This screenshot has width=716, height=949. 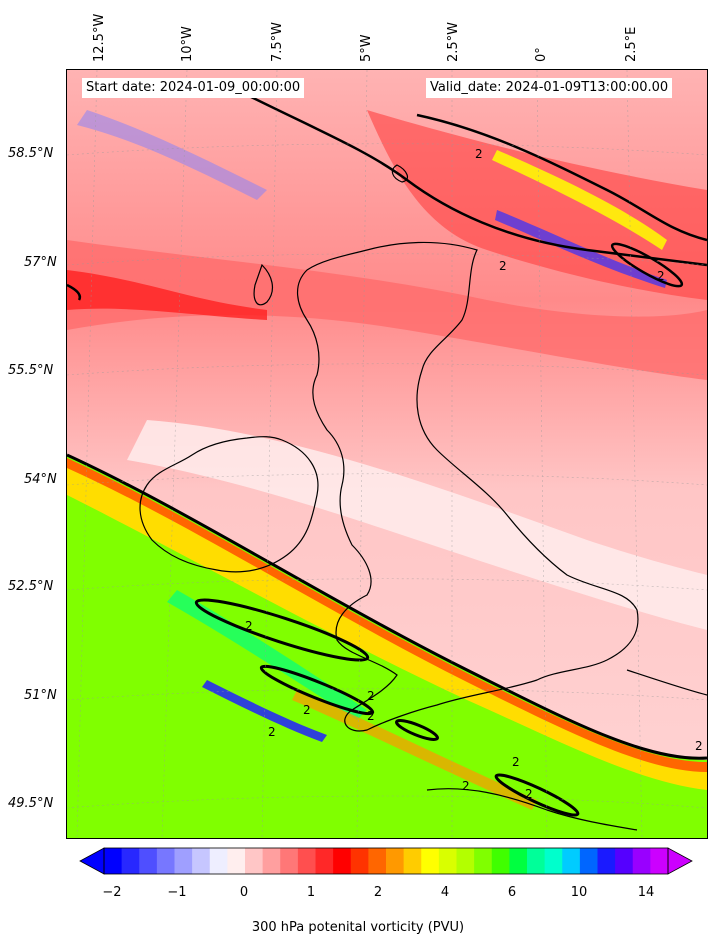 What do you see at coordinates (541, 54) in the screenshot?
I see `longitude-label: 0°` at bounding box center [541, 54].